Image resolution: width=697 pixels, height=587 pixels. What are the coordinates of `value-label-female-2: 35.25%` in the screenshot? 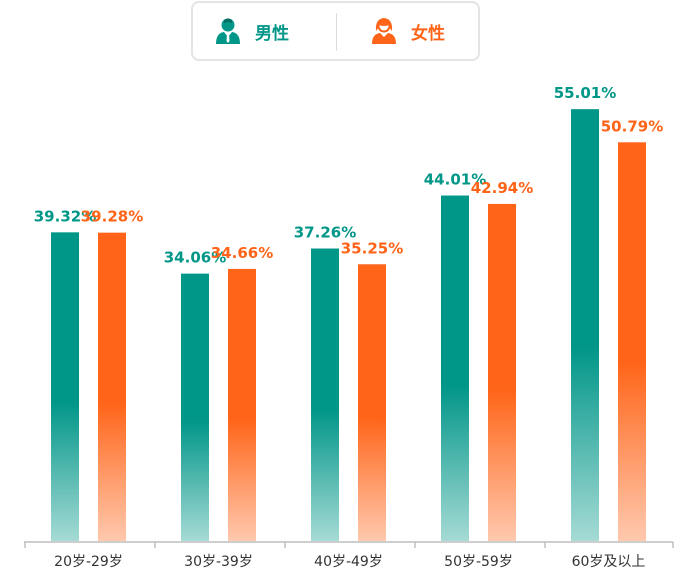 It's located at (372, 248).